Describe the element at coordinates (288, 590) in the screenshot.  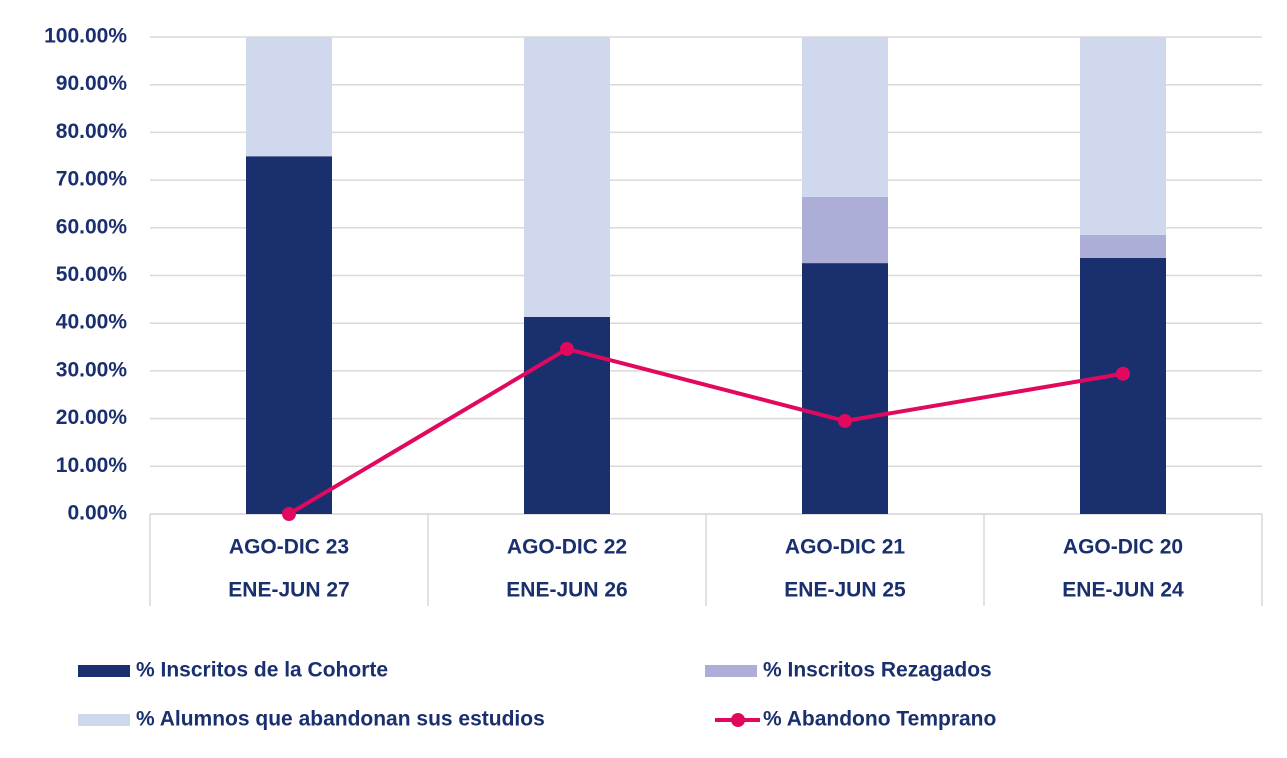
I see `x-tick-label: ENE-JUN 27` at that location.